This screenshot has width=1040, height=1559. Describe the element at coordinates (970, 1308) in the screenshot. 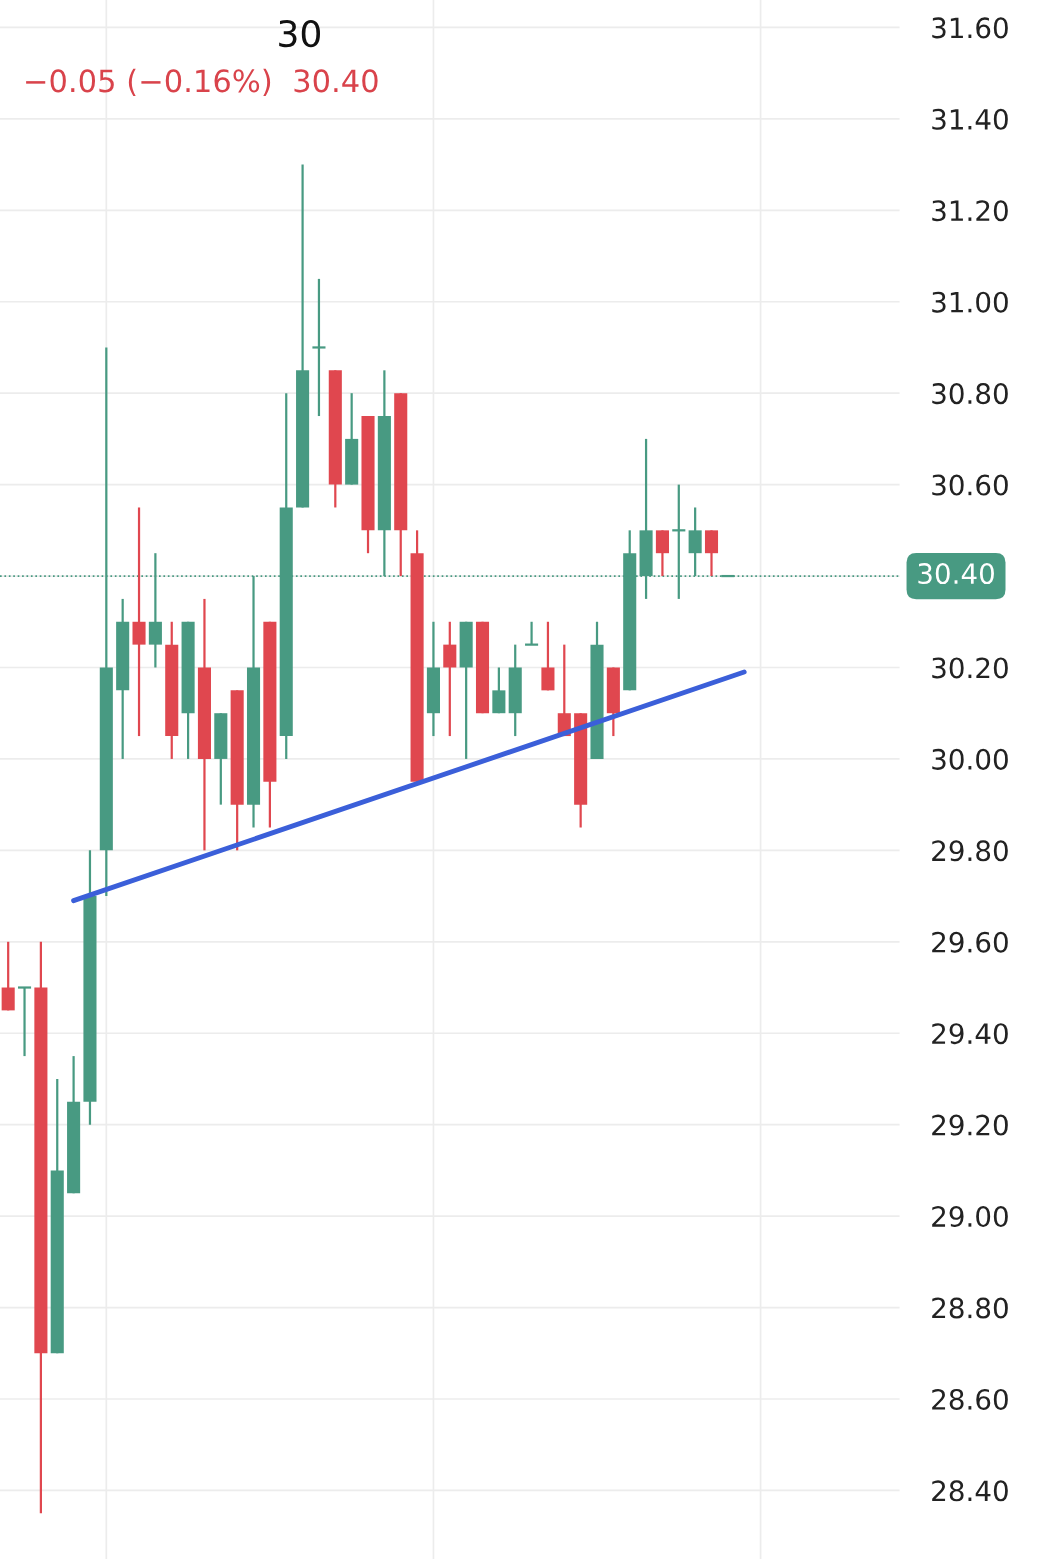

I see `y-tick-label: 28.80` at that location.